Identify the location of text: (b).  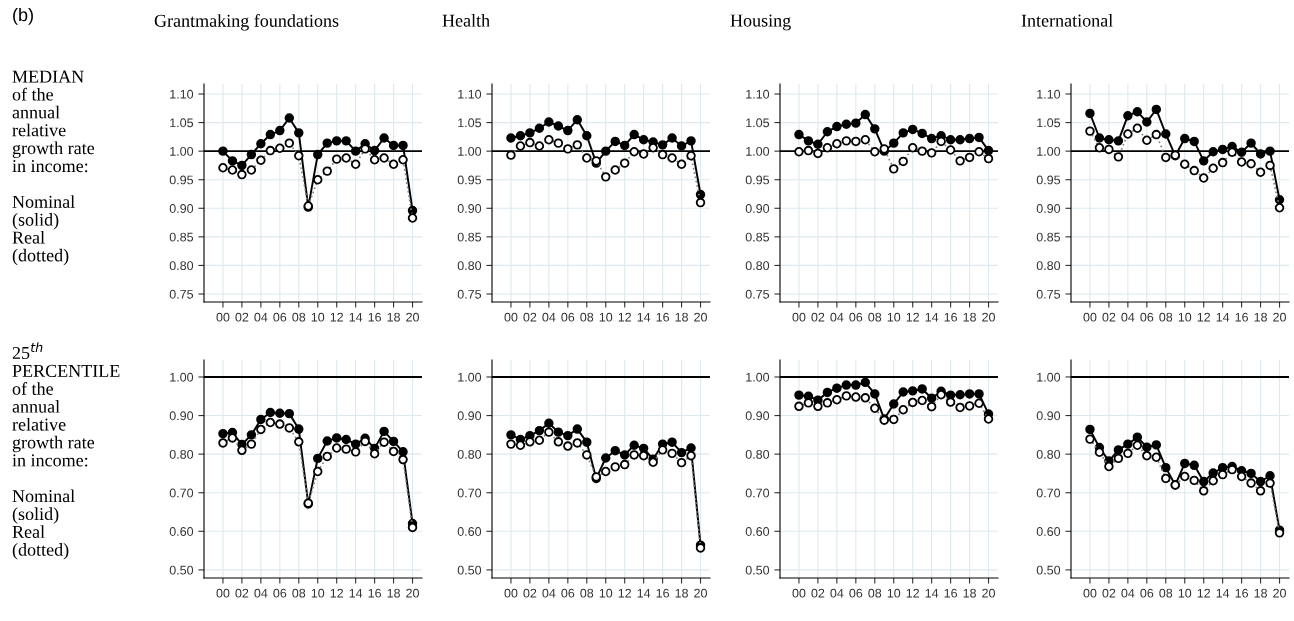
(23, 16).